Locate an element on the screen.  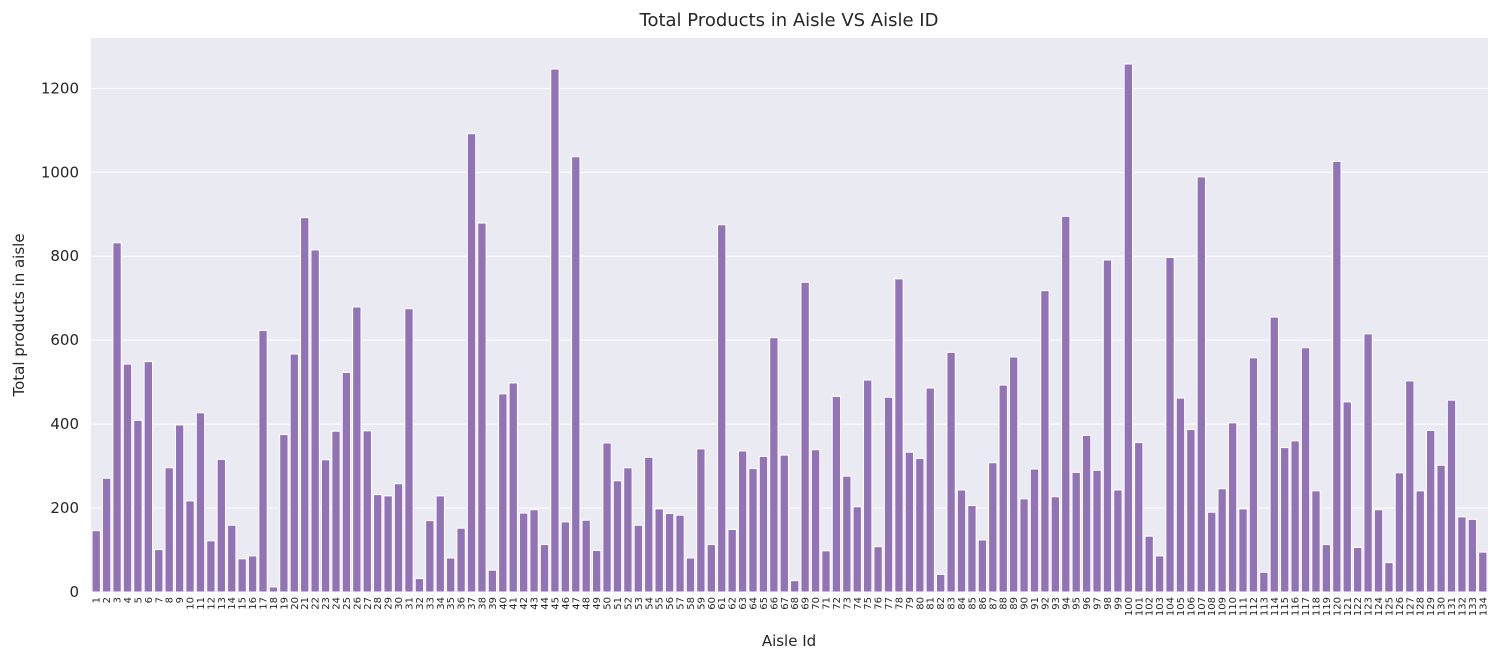
x-tick-label: 62 is located at coordinates (733, 603).